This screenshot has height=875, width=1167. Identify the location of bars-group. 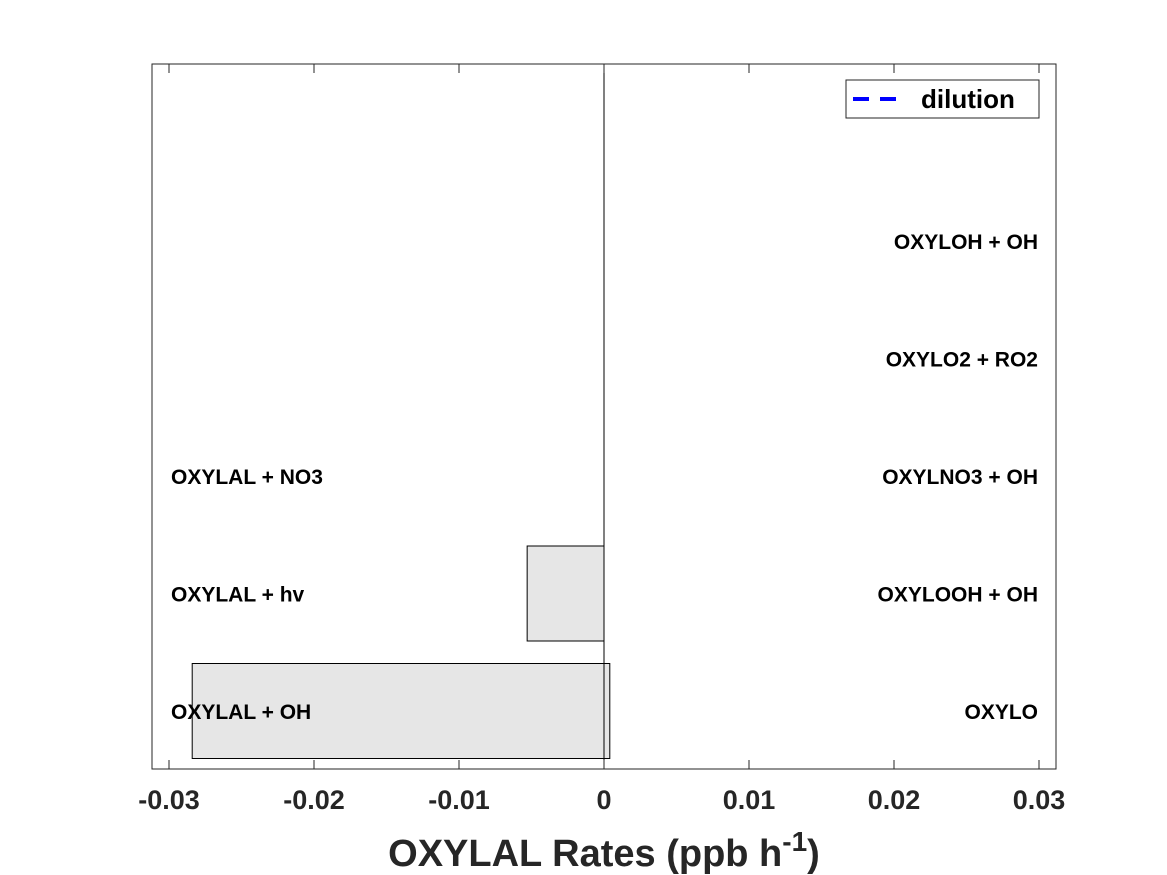
(401, 652).